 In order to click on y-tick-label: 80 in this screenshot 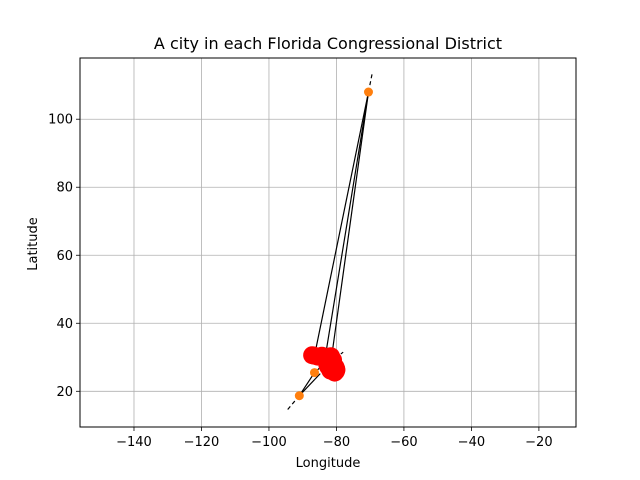, I will do `click(64, 188)`.